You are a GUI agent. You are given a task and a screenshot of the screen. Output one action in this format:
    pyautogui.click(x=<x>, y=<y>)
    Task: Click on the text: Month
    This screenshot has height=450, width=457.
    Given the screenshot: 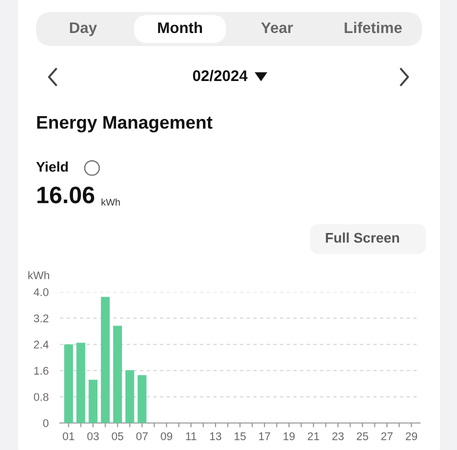 What is the action you would take?
    pyautogui.click(x=180, y=28)
    